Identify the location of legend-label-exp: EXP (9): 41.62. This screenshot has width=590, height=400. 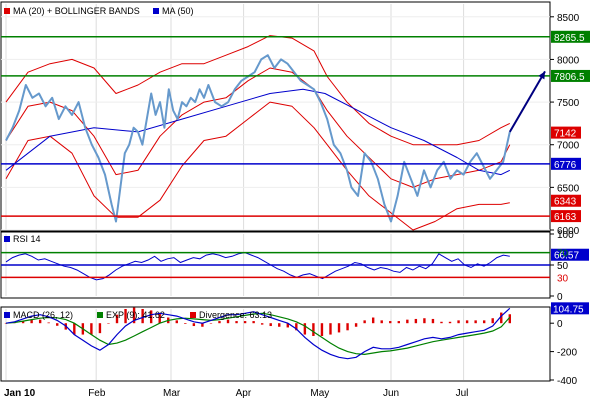
(135, 315).